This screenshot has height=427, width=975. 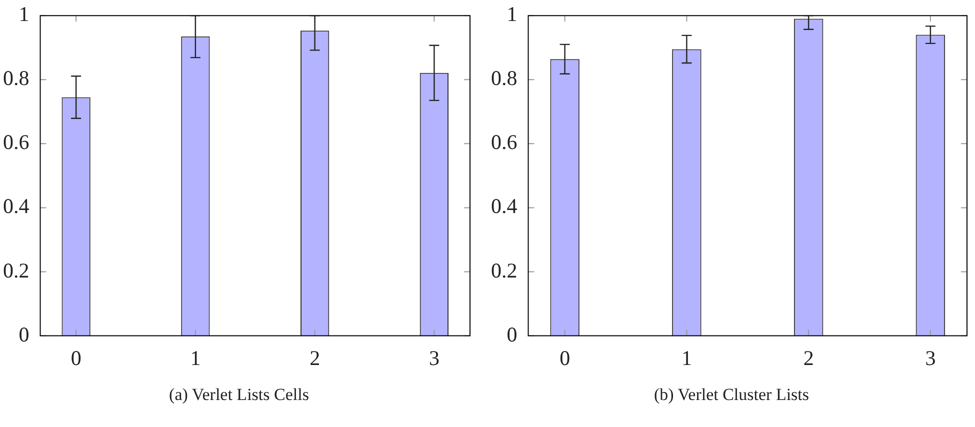 What do you see at coordinates (239, 395) in the screenshot?
I see `text: (a) Verlet Lists Cells` at bounding box center [239, 395].